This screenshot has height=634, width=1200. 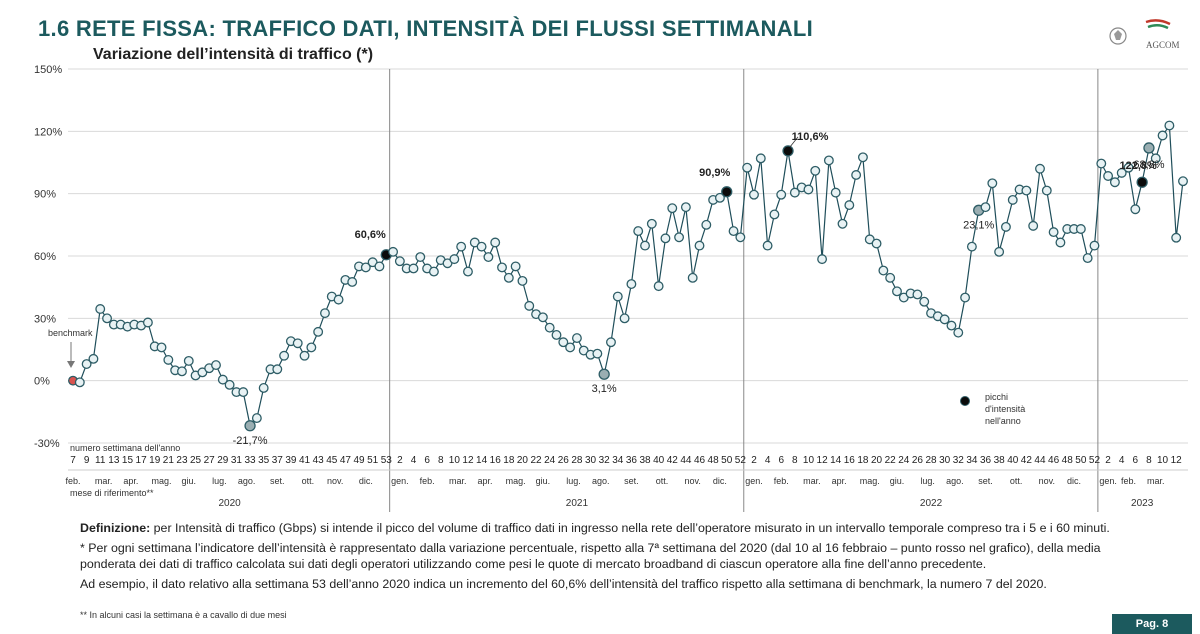 I want to click on week-tick-label: 48, so click(x=1068, y=460).